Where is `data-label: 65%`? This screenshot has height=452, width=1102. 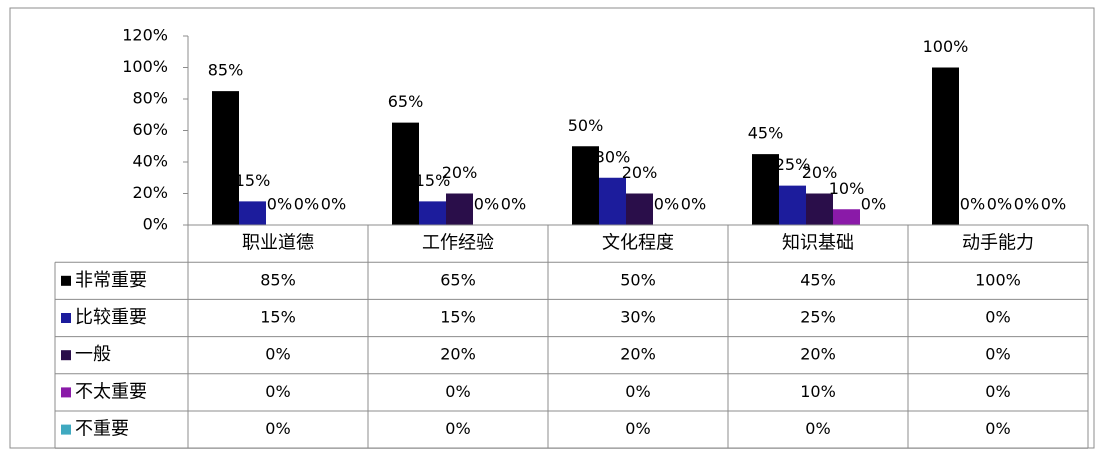 data-label: 65% is located at coordinates (406, 101).